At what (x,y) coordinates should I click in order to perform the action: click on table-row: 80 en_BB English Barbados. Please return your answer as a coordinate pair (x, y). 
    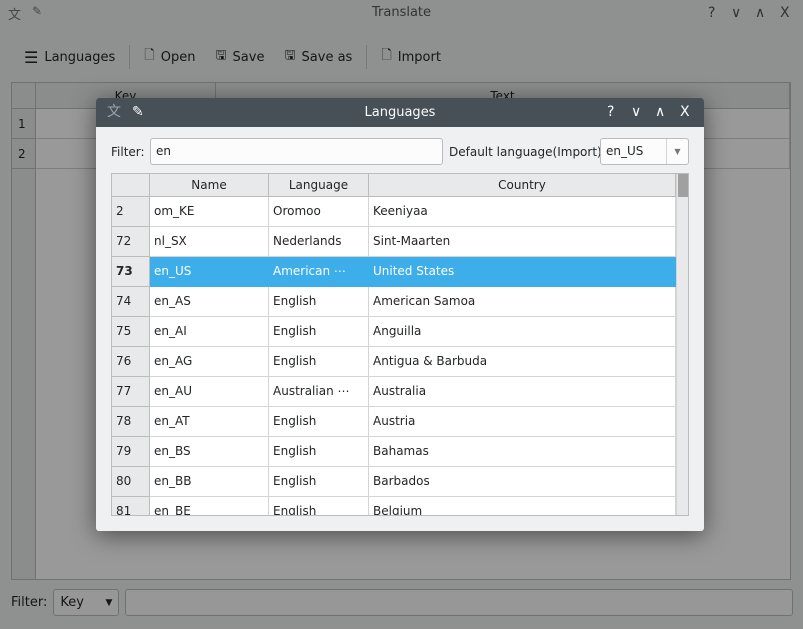
    Looking at the image, I should click on (394, 482).